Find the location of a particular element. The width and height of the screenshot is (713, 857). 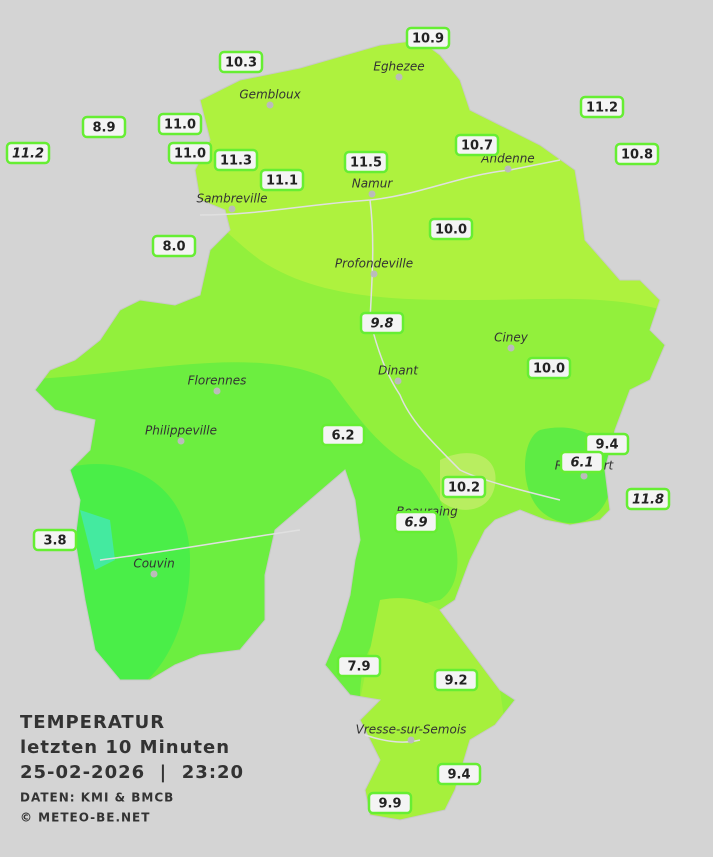

reading-value: 9.2 is located at coordinates (455, 681).